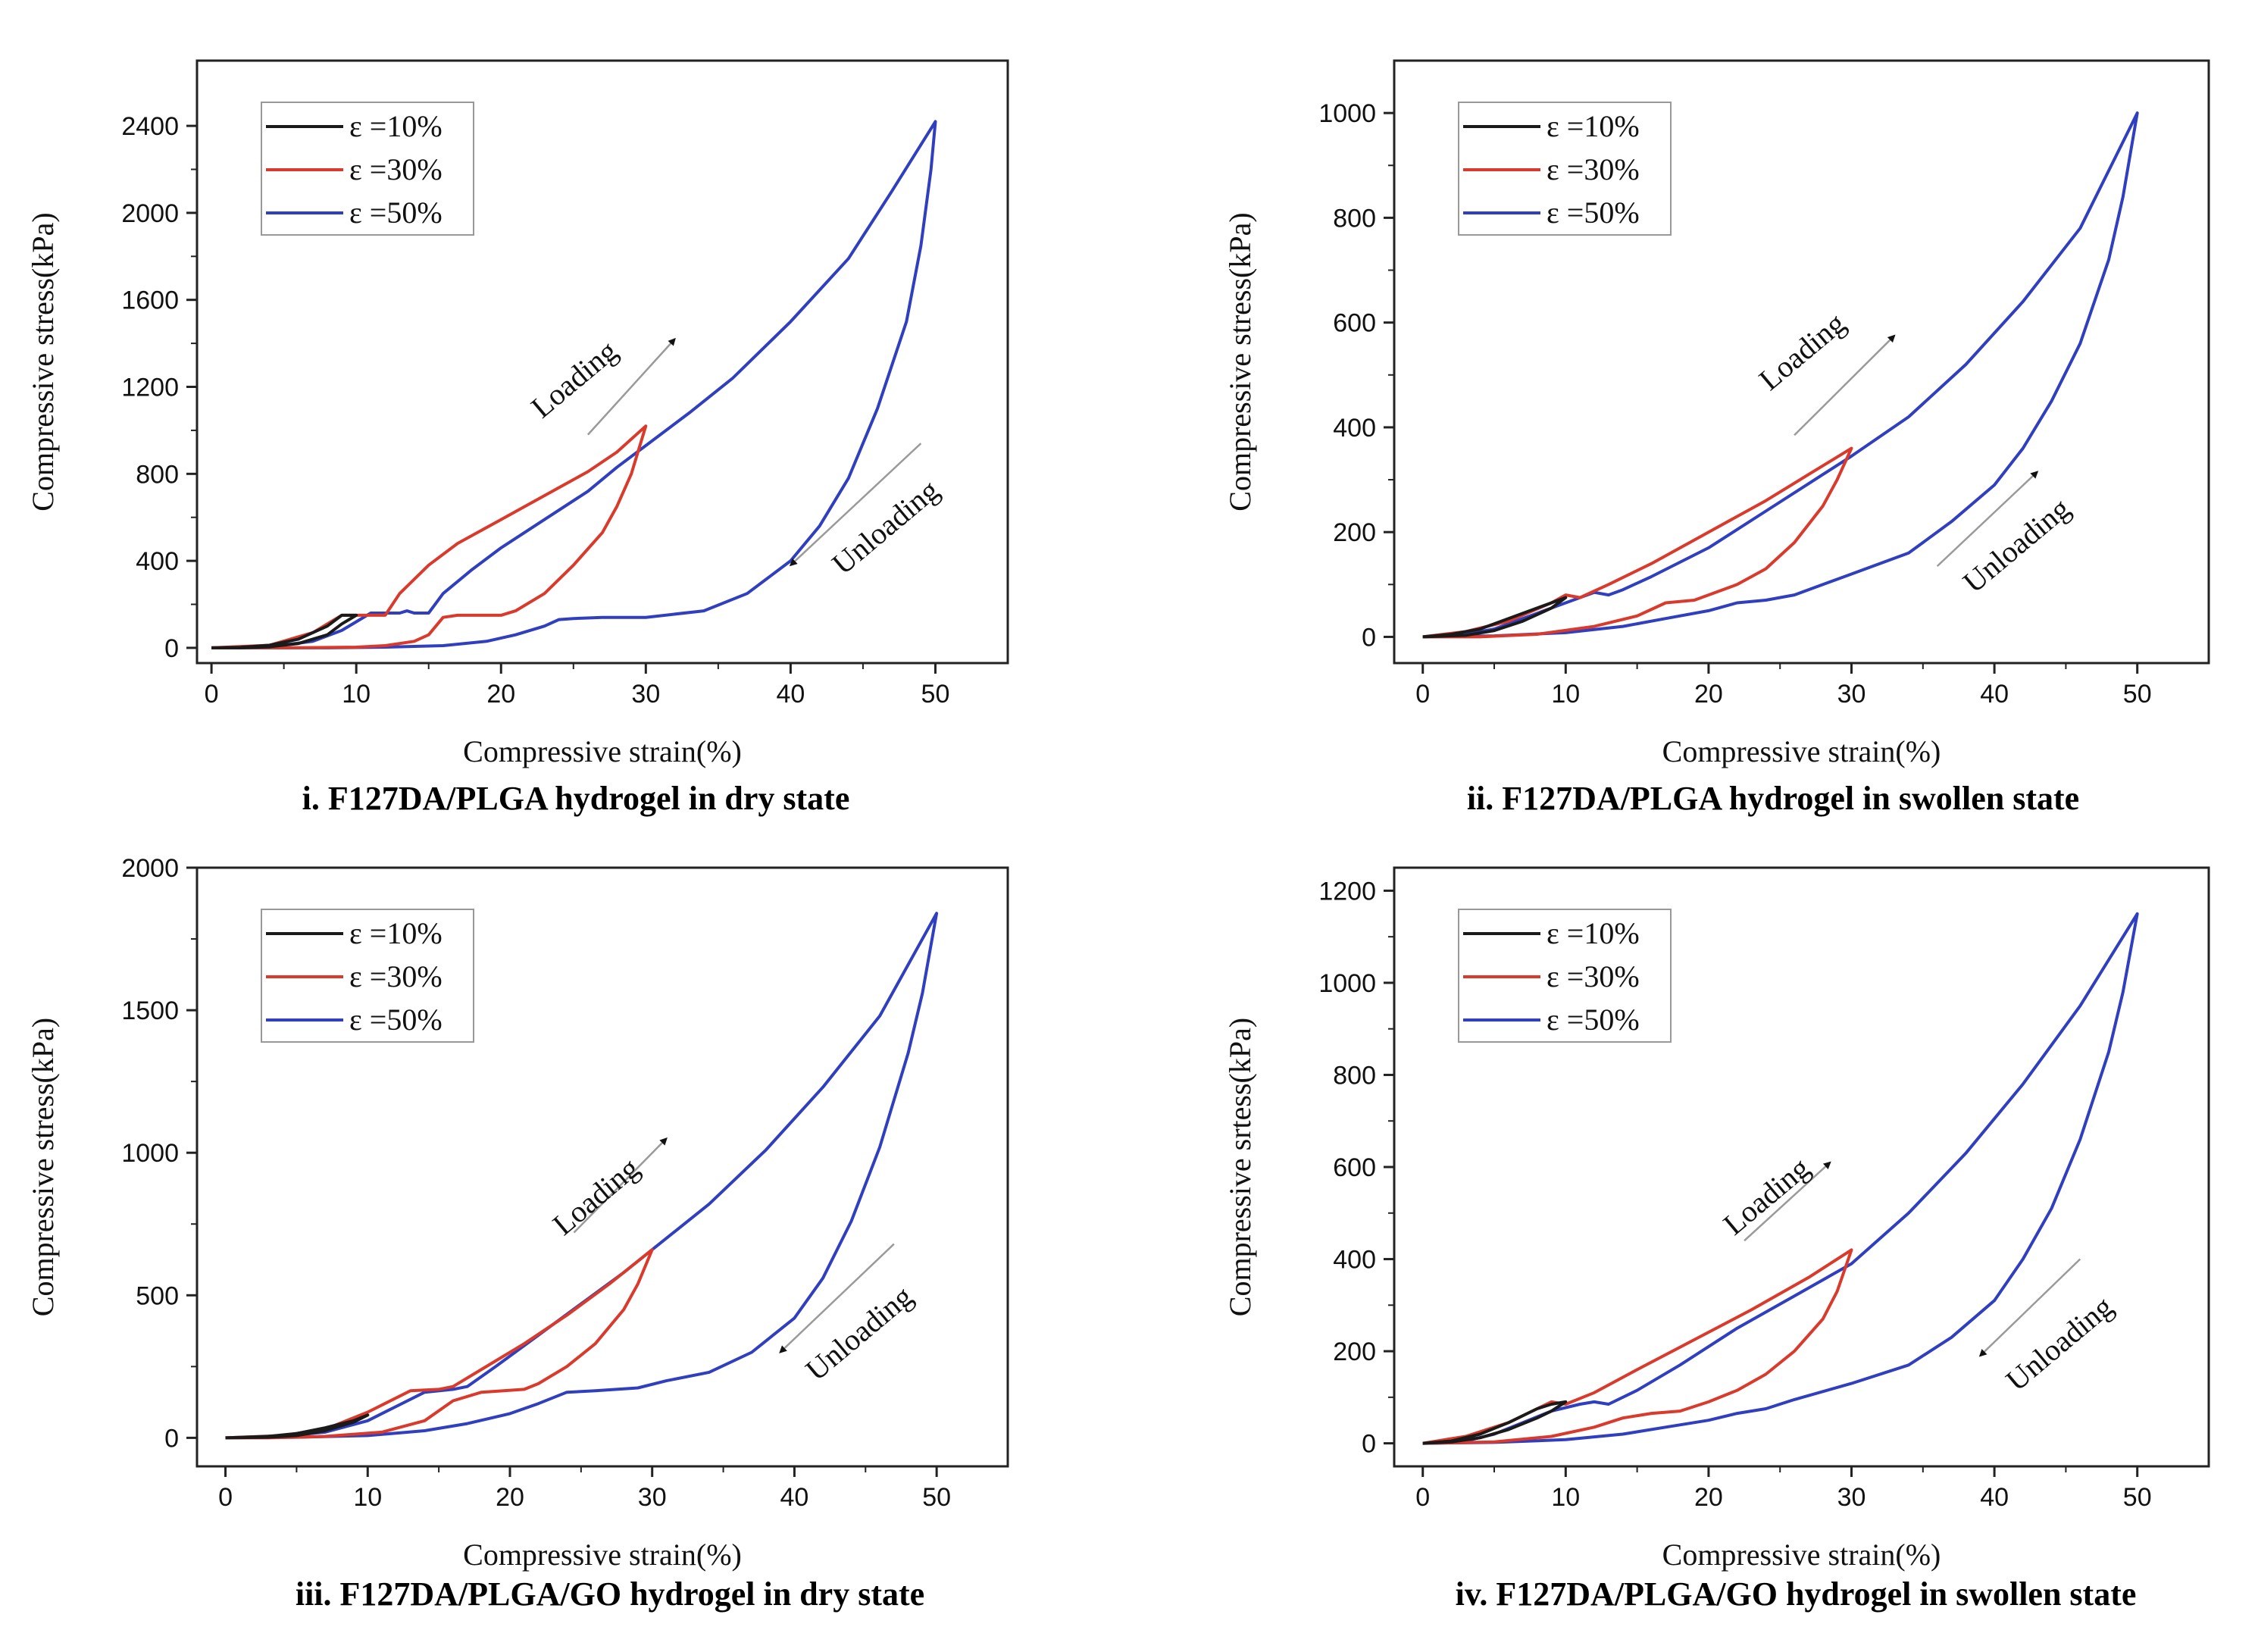 This screenshot has height=1652, width=2258. Describe the element at coordinates (157, 1295) in the screenshot. I see `y-tick-label: 500` at that location.